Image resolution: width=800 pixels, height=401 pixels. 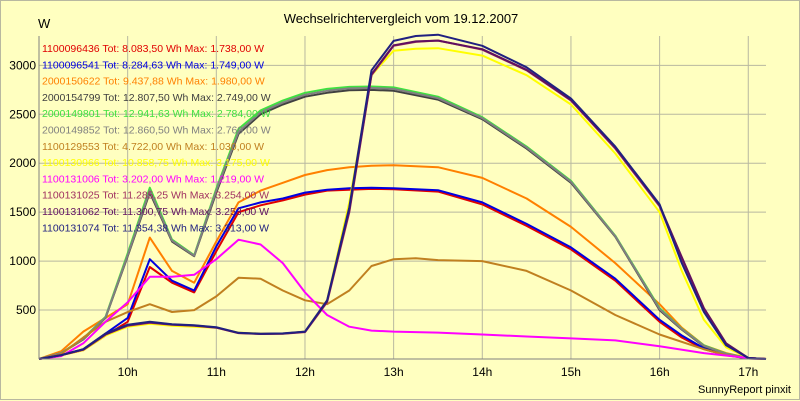 What do you see at coordinates (482, 372) in the screenshot?
I see `x-tick-label: 14h` at bounding box center [482, 372].